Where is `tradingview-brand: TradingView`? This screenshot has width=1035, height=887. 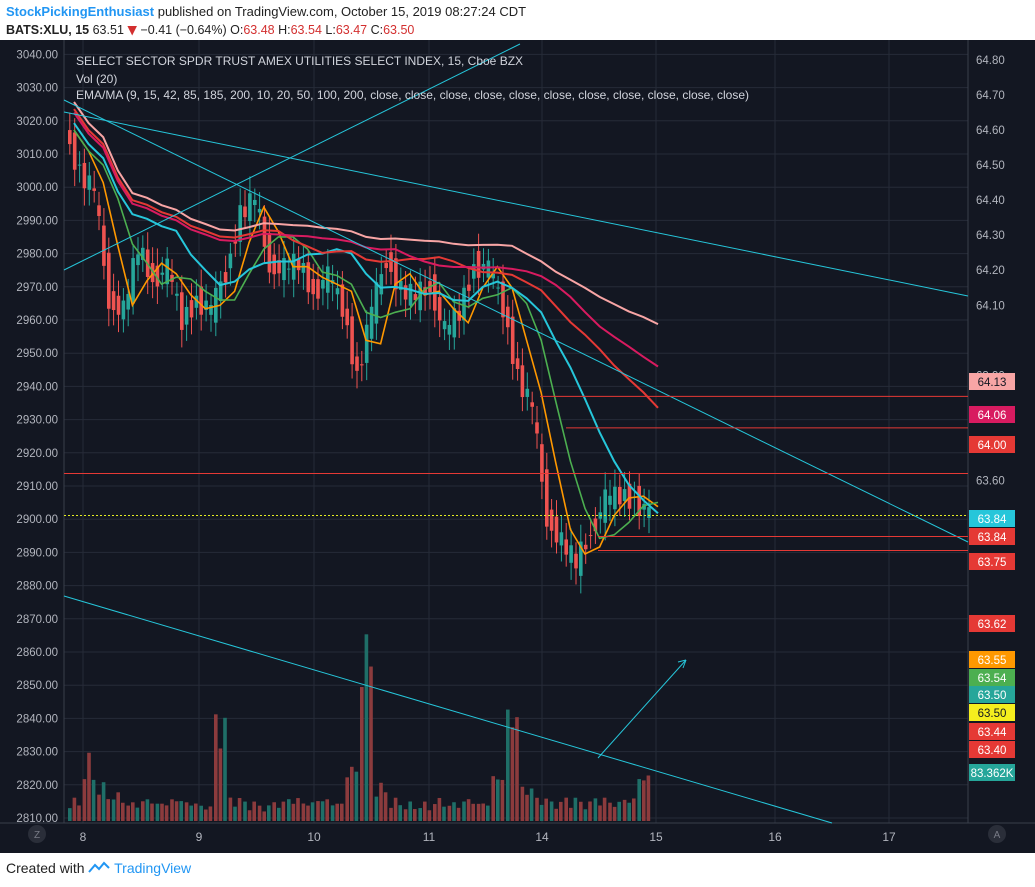
tradingview-brand: TradingView is located at coordinates (153, 868).